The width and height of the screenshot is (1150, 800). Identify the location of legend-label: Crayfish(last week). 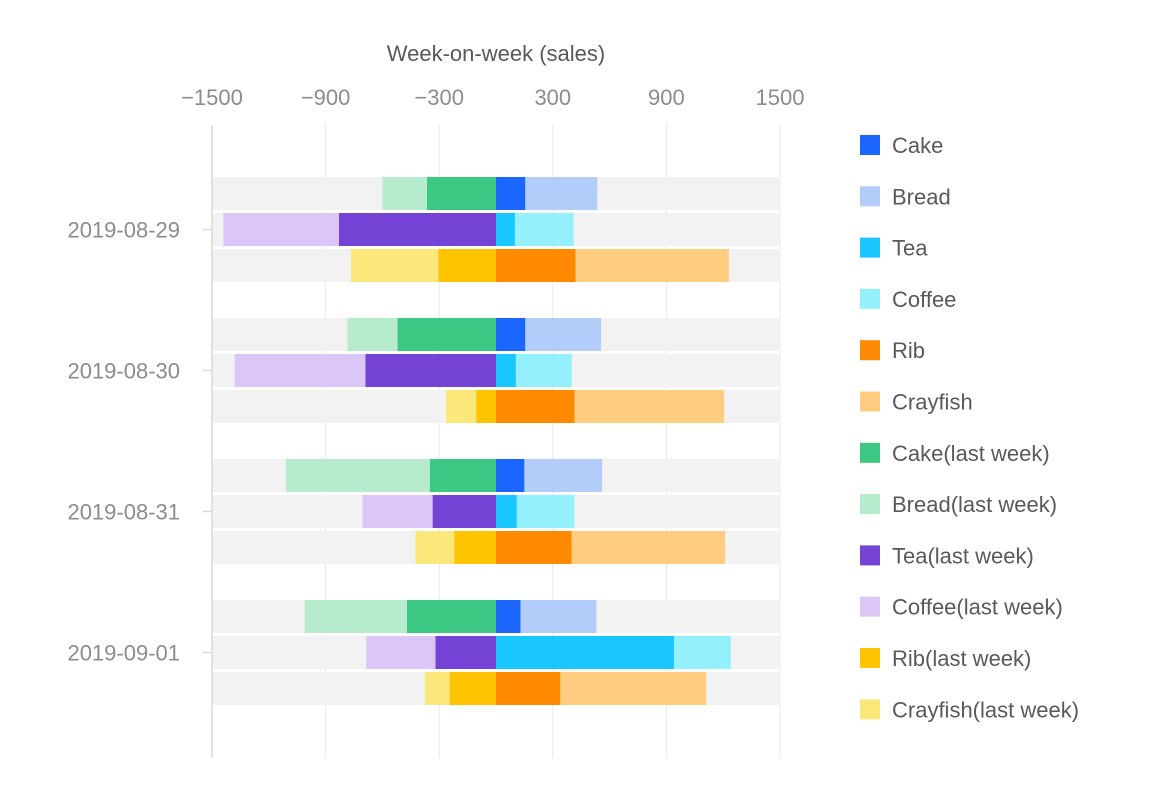
(985, 709).